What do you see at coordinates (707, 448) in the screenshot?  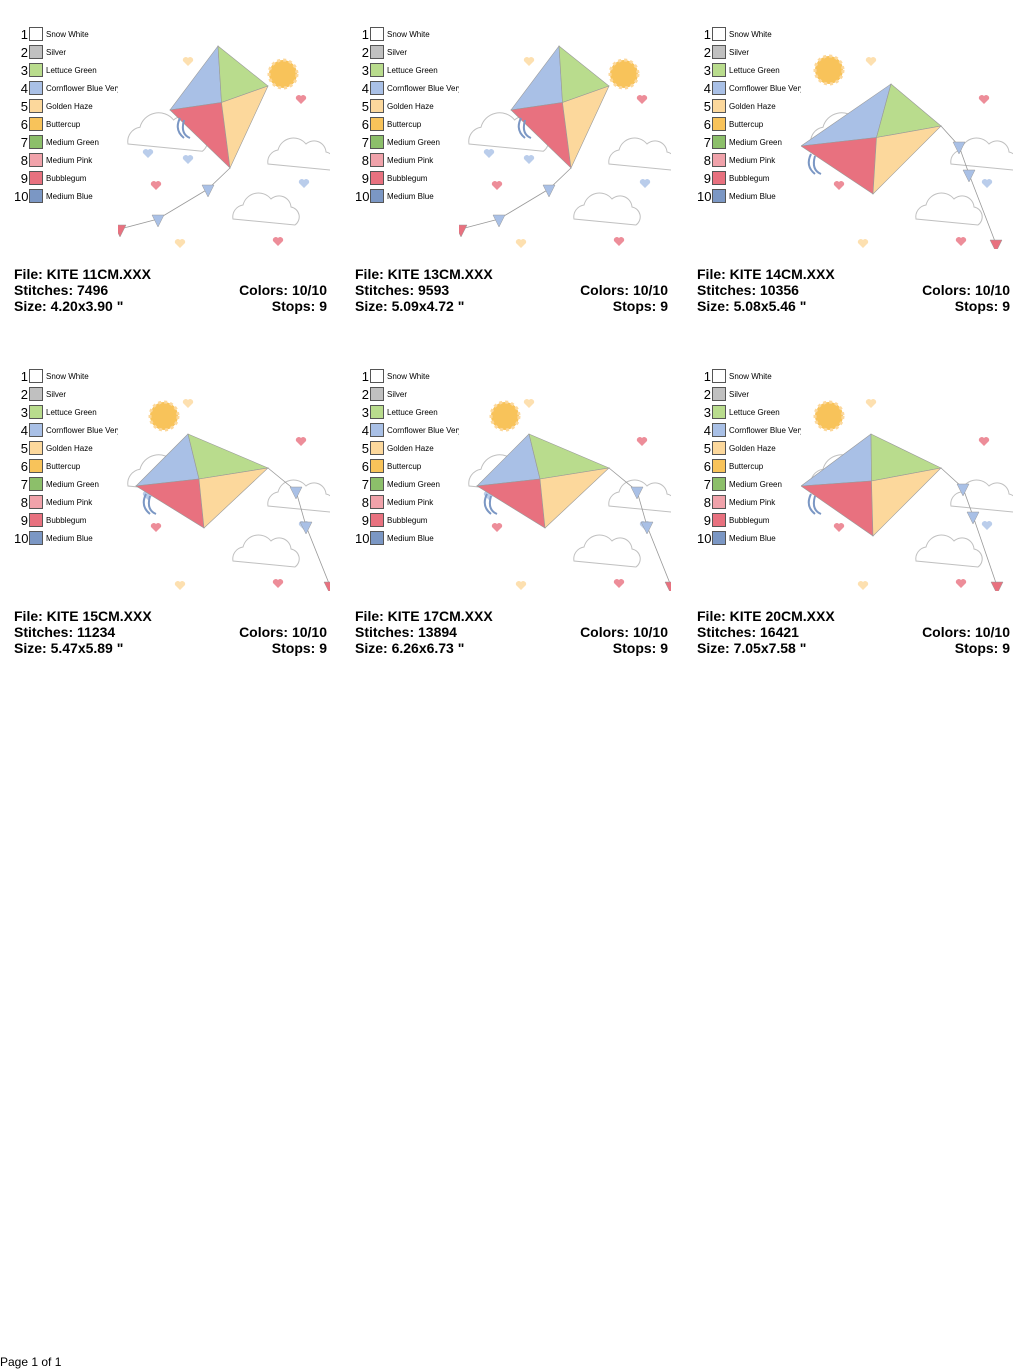 I see `color-number: 5` at bounding box center [707, 448].